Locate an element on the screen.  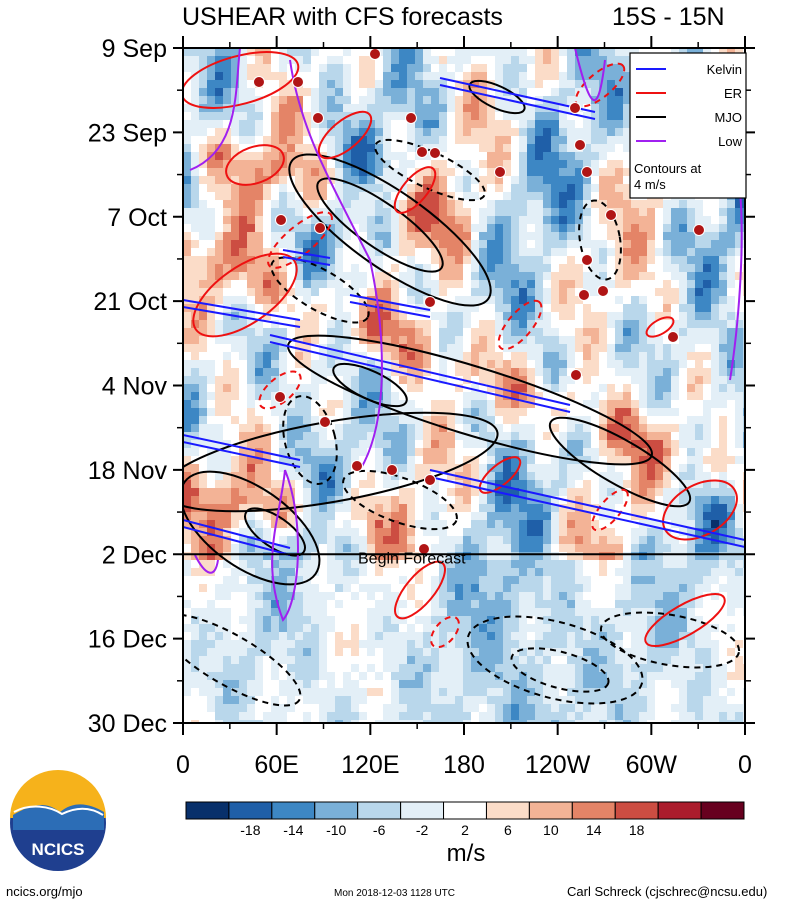
colorbar-tick-label: -2 is located at coordinates (422, 830).